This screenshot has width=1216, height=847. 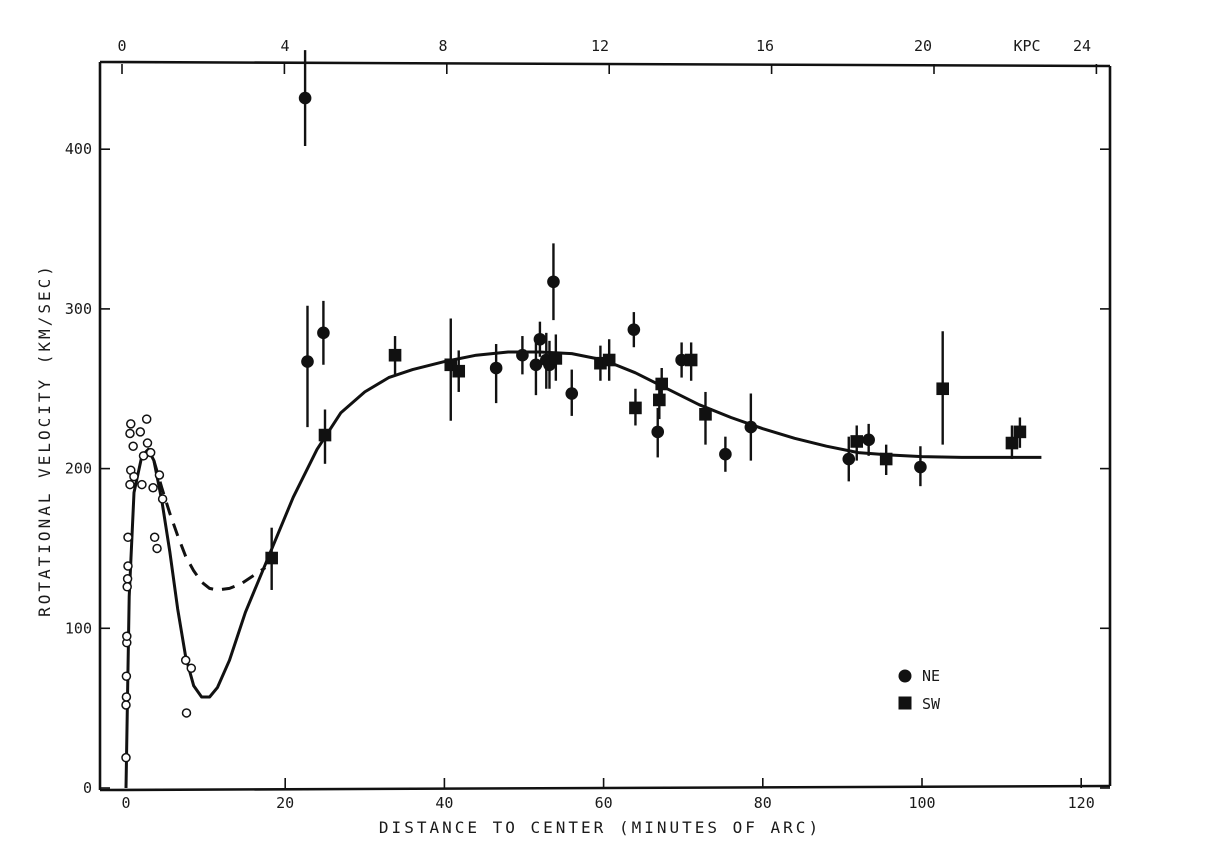 What do you see at coordinates (931, 676) in the screenshot?
I see `legend-ne-label: NE` at bounding box center [931, 676].